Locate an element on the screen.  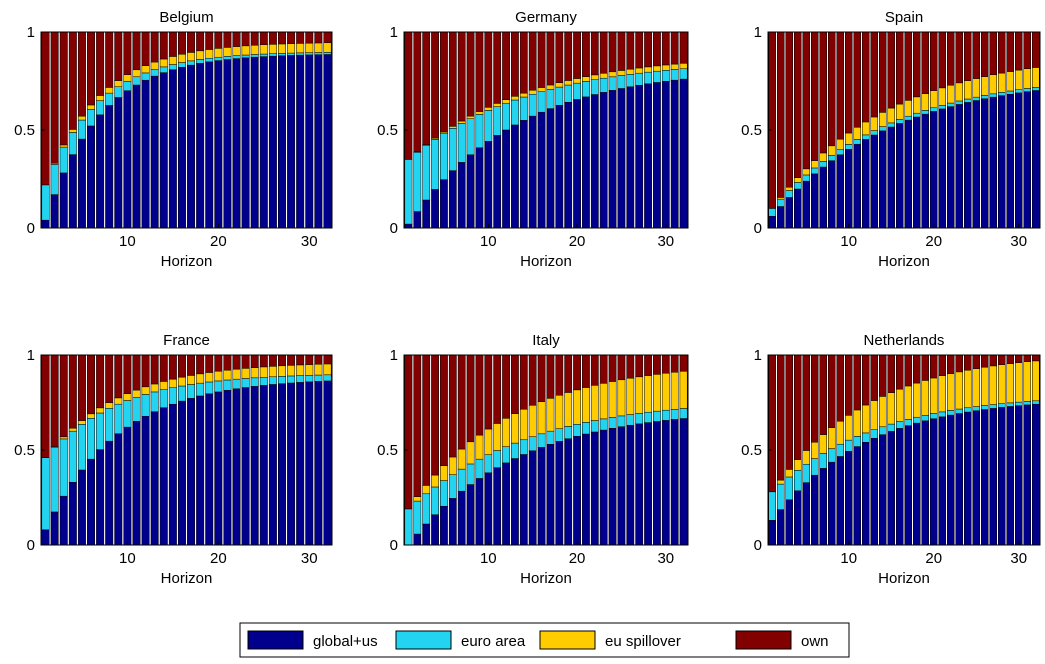
legend-swatch-euro-area is located at coordinates (423, 640).